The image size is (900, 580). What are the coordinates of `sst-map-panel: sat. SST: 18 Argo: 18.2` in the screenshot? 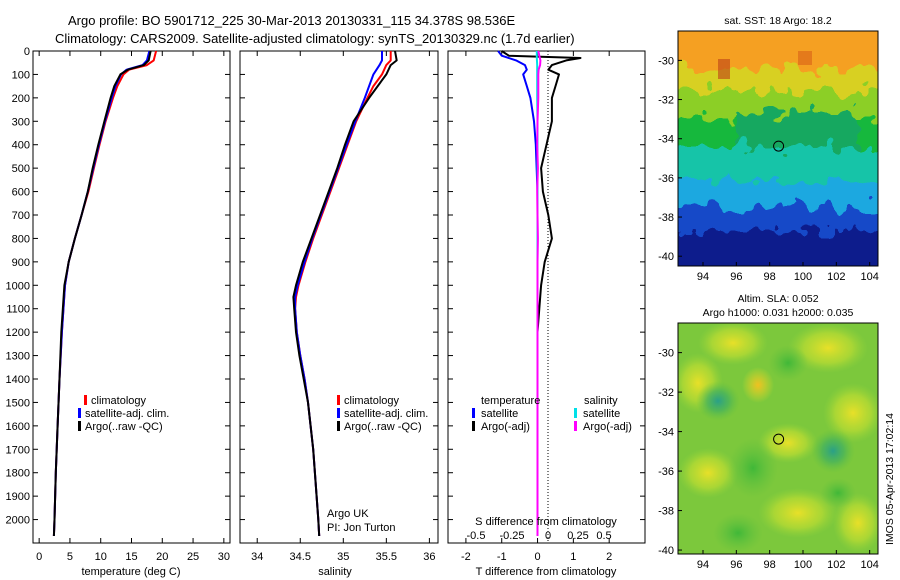 It's located at (768, 149).